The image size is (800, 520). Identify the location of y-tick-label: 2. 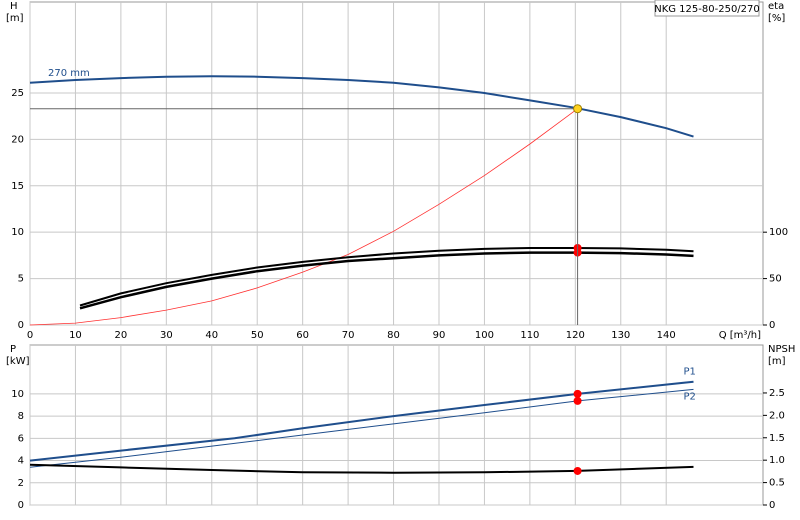
(21, 483).